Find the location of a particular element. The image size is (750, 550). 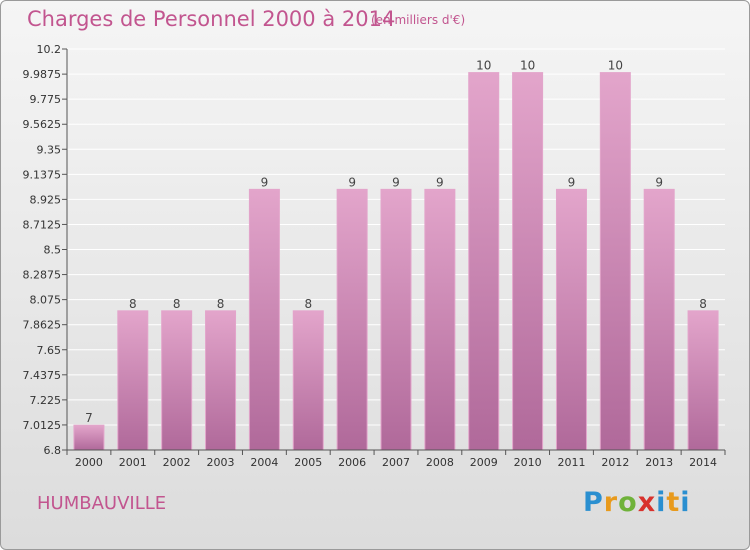

y-tick-label-6: 8.075 is located at coordinates (46, 300).